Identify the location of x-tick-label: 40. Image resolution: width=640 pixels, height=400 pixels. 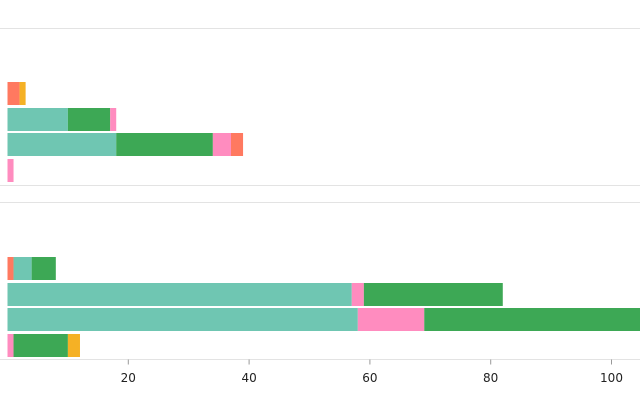
(248, 378).